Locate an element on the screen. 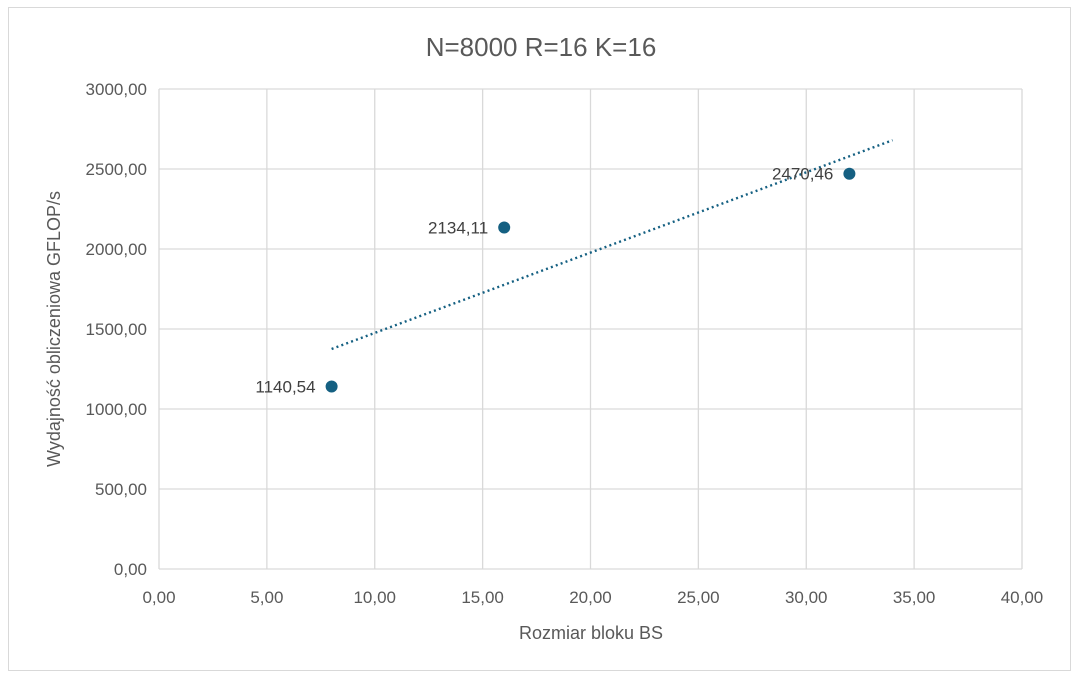 This screenshot has height=679, width=1081. y-tick-label: 1500,00 is located at coordinates (116, 329).